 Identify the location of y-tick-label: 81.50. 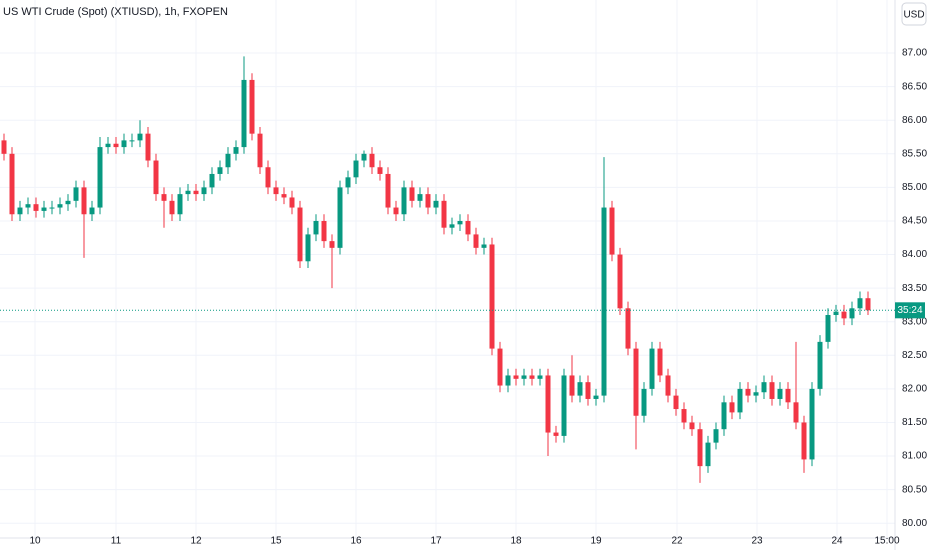
(914, 422).